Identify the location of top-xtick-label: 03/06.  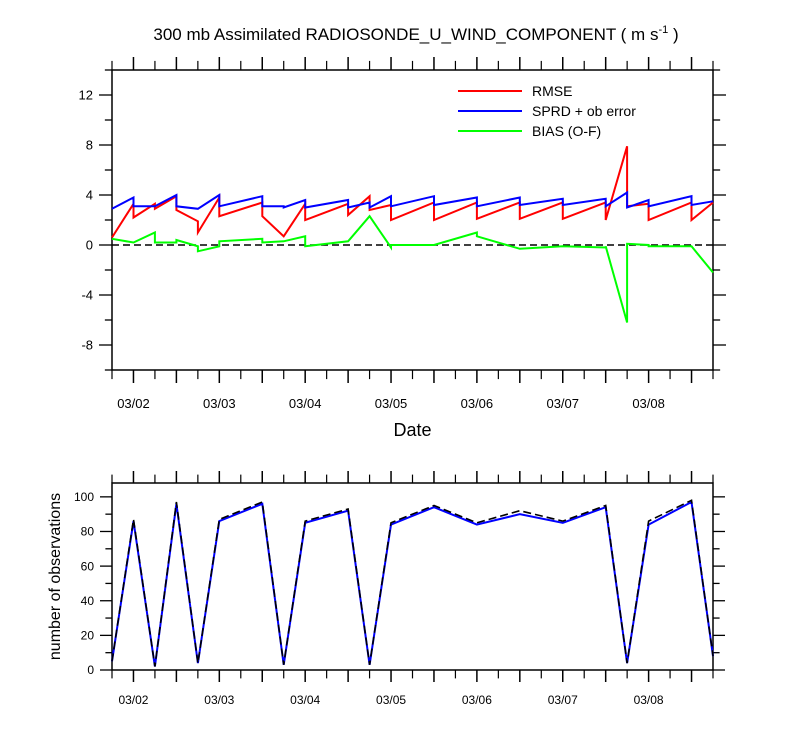
(477, 403).